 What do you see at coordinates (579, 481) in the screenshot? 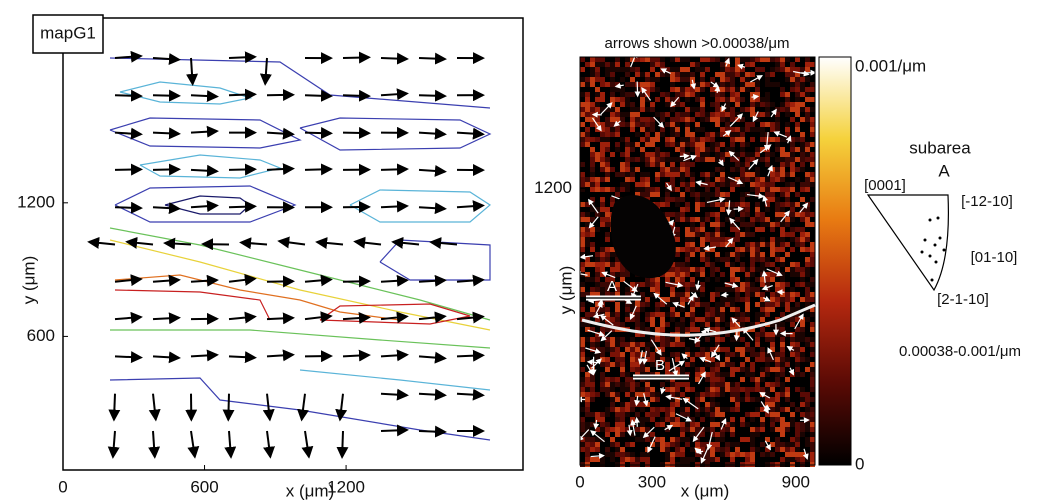
I see `x-tick-label: 0` at bounding box center [579, 481].